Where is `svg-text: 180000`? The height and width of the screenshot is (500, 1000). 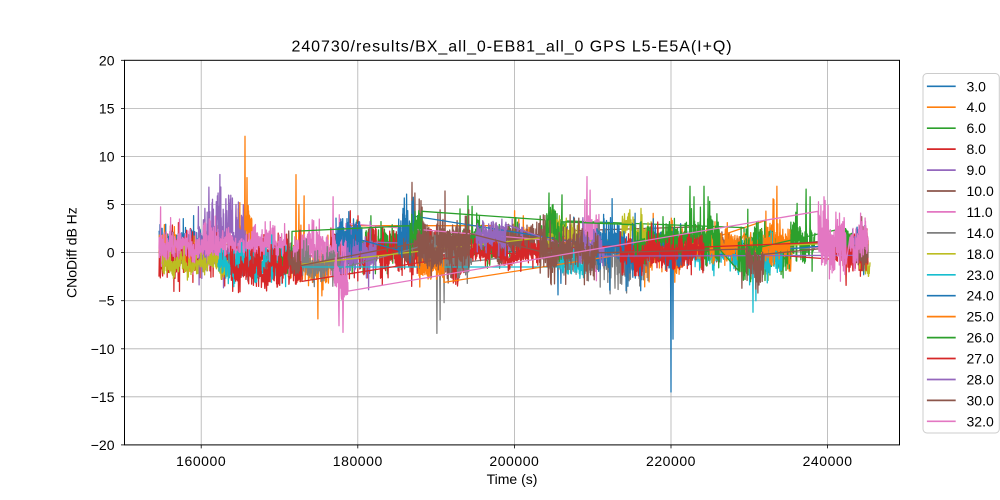 svg-text: 180000 is located at coordinates (358, 461).